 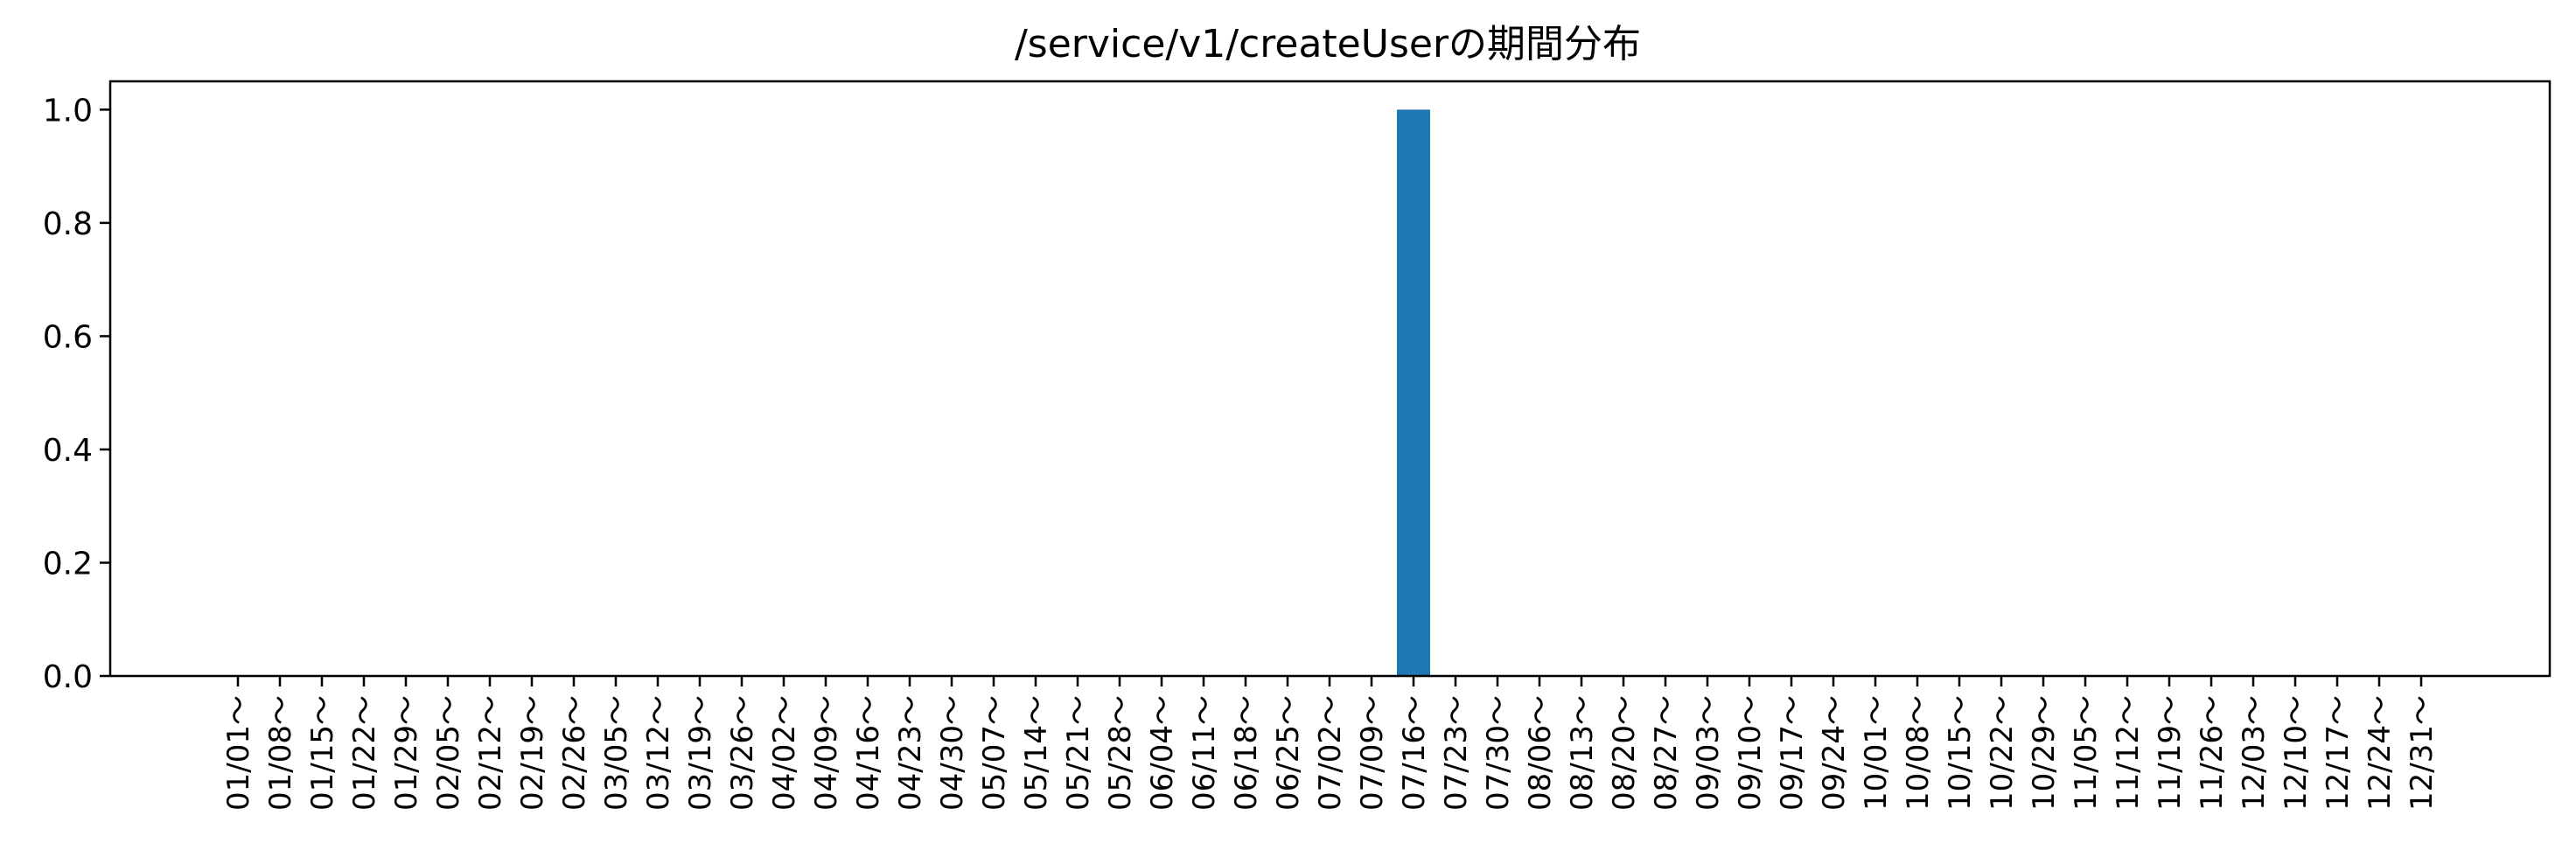 What do you see at coordinates (1246, 753) in the screenshot?
I see `x-tick-label: 06/18～` at bounding box center [1246, 753].